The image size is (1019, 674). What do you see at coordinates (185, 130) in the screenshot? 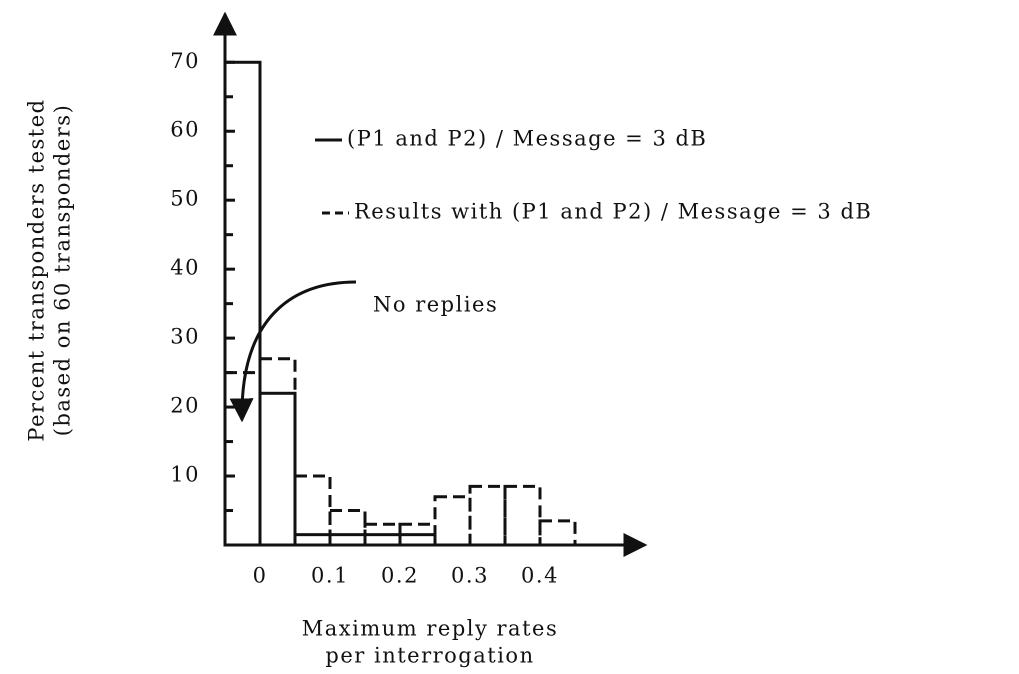
I see `y-tick-label: 60` at bounding box center [185, 130].